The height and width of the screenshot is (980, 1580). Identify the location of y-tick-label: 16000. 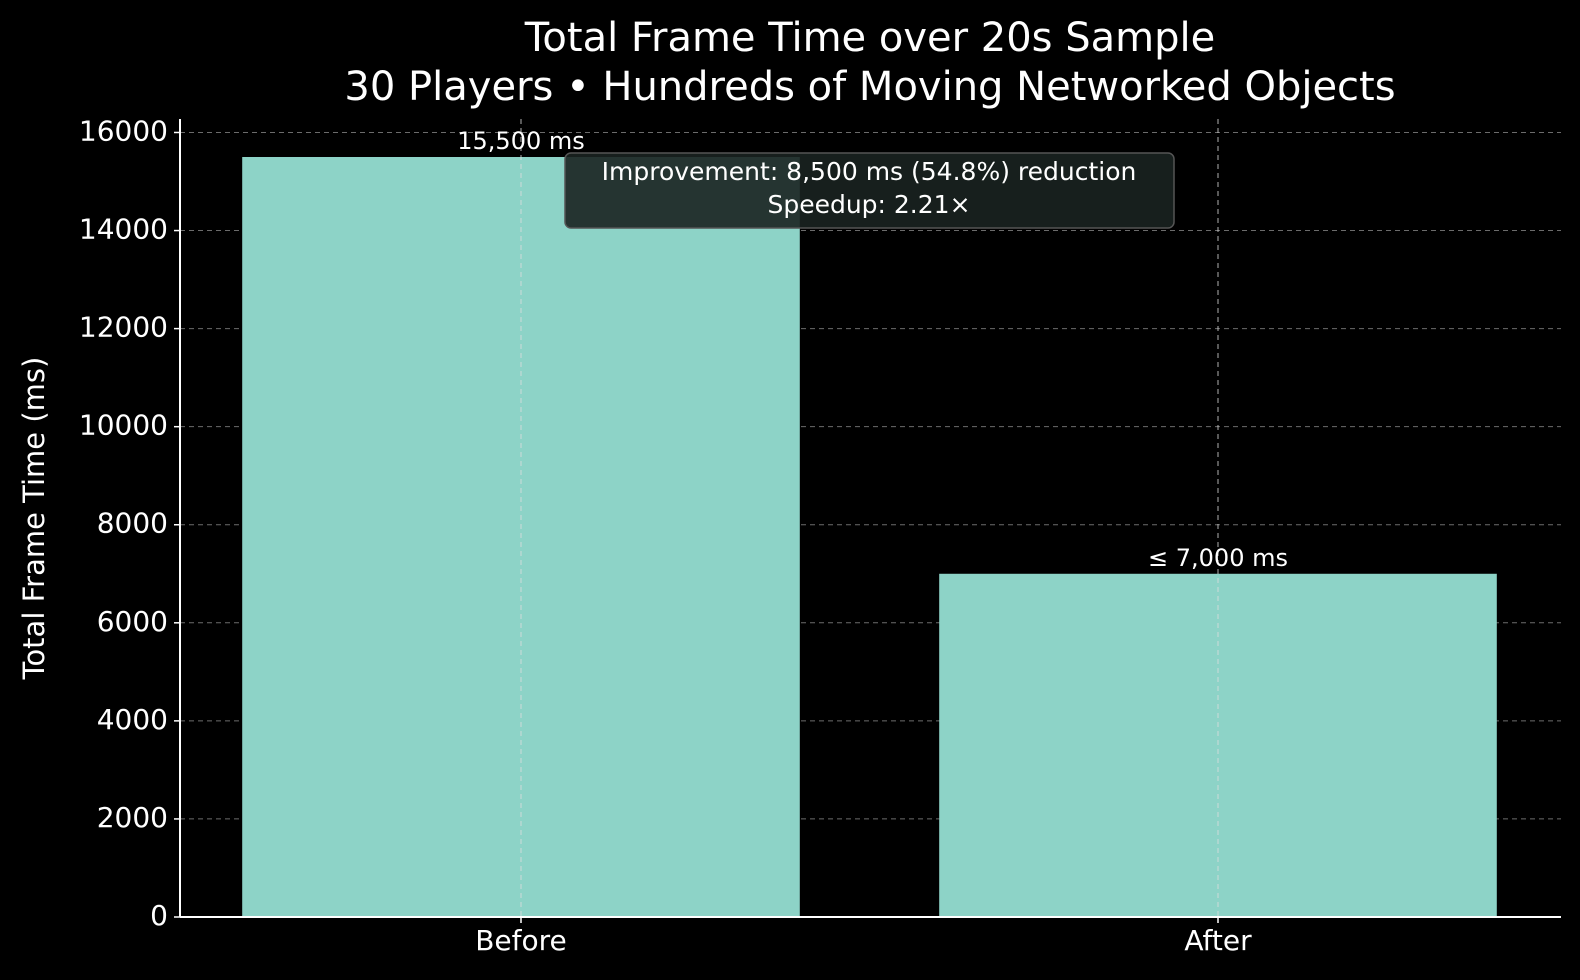
(123, 130).